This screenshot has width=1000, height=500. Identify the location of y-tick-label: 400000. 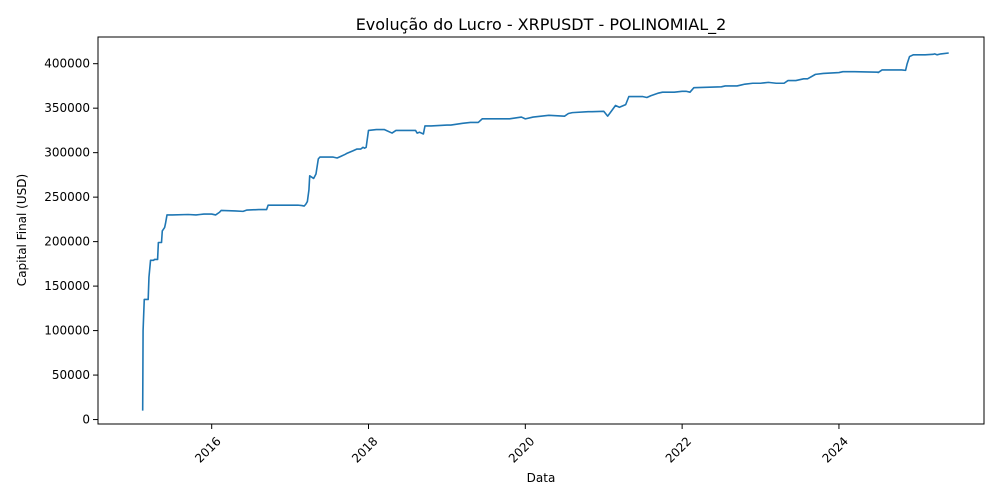
(67, 64).